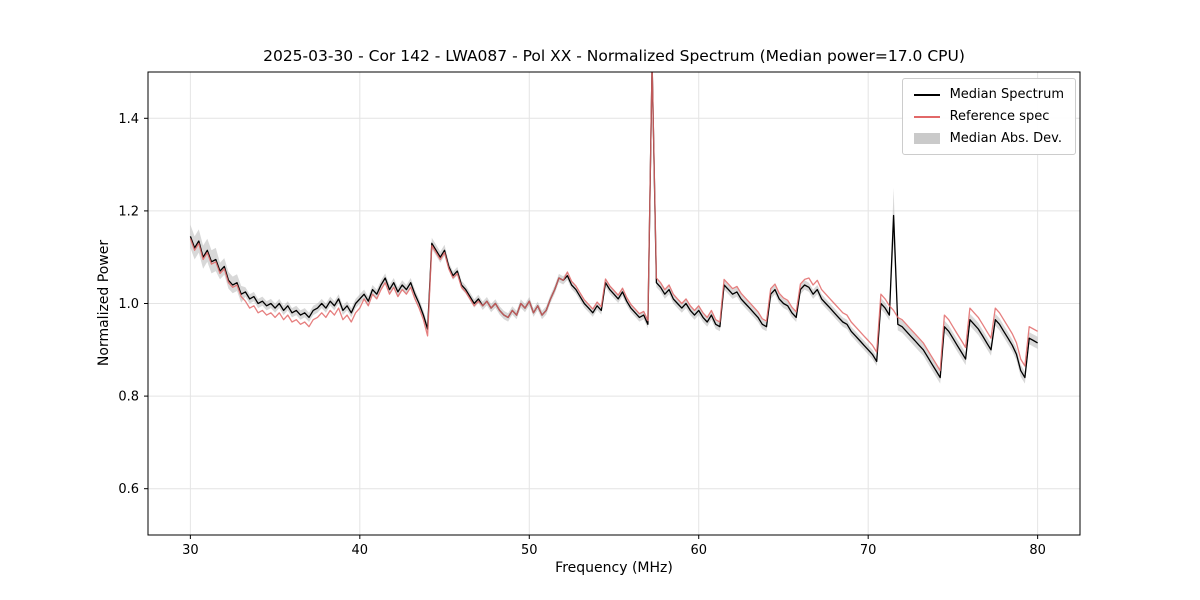 Image resolution: width=1200 pixels, height=600 pixels. What do you see at coordinates (128, 211) in the screenshot?
I see `y-tick-label: 1.2` at bounding box center [128, 211].